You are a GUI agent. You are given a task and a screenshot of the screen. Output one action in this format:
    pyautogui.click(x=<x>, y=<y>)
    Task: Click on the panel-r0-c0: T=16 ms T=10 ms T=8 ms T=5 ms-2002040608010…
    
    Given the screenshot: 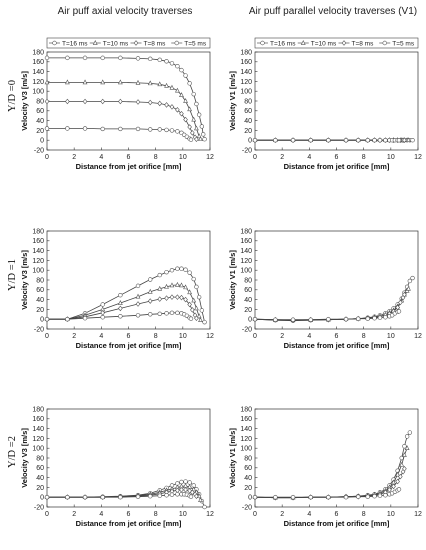 What is the action you would take?
    pyautogui.click(x=117, y=104)
    